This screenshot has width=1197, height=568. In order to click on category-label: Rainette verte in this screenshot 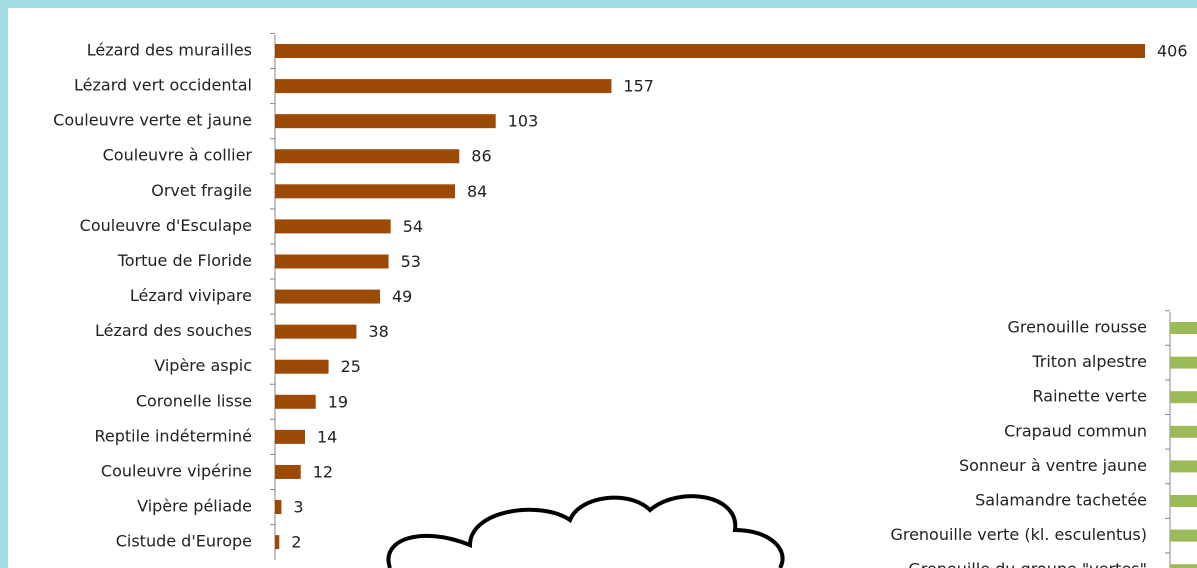, I will do `click(1090, 396)`.